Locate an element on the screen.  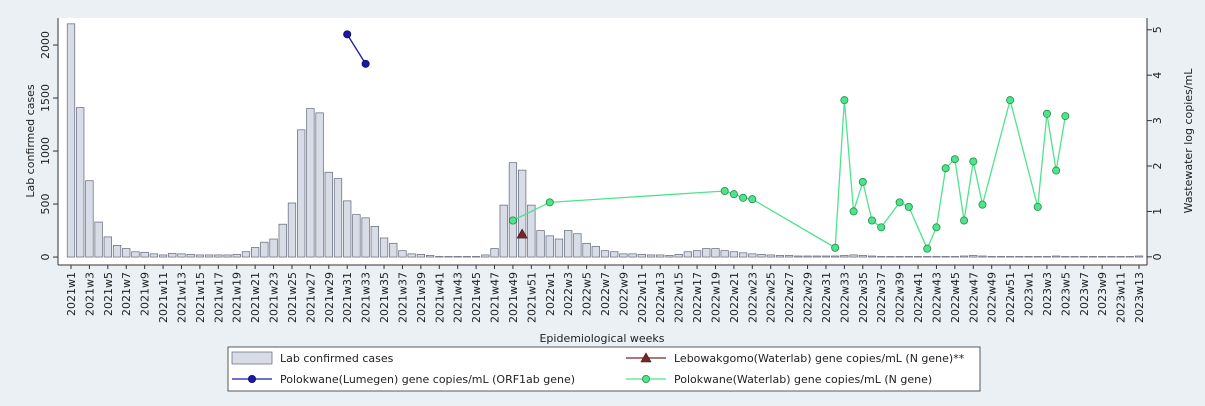
legend is located at coordinates (604, 369).